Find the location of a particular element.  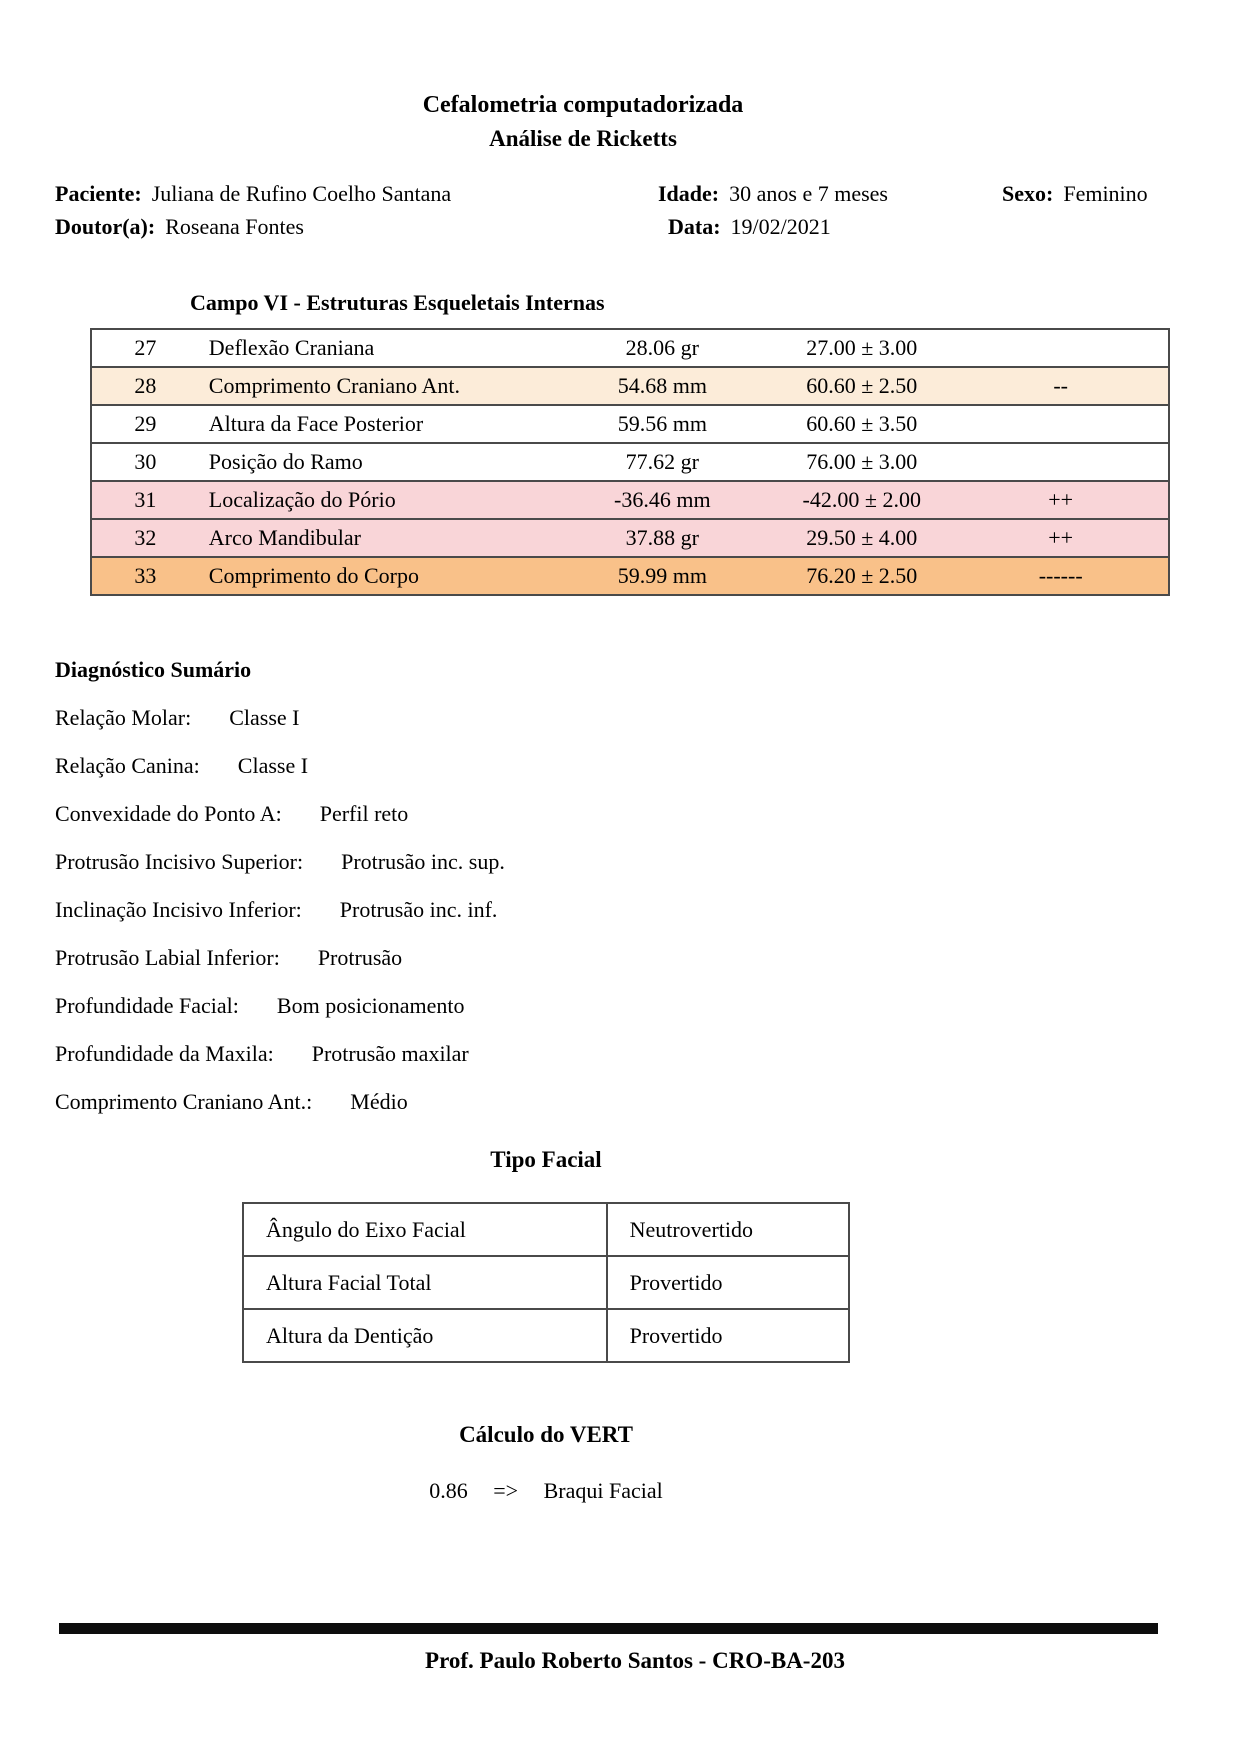

measured-value: 28.06 gr is located at coordinates (662, 348).